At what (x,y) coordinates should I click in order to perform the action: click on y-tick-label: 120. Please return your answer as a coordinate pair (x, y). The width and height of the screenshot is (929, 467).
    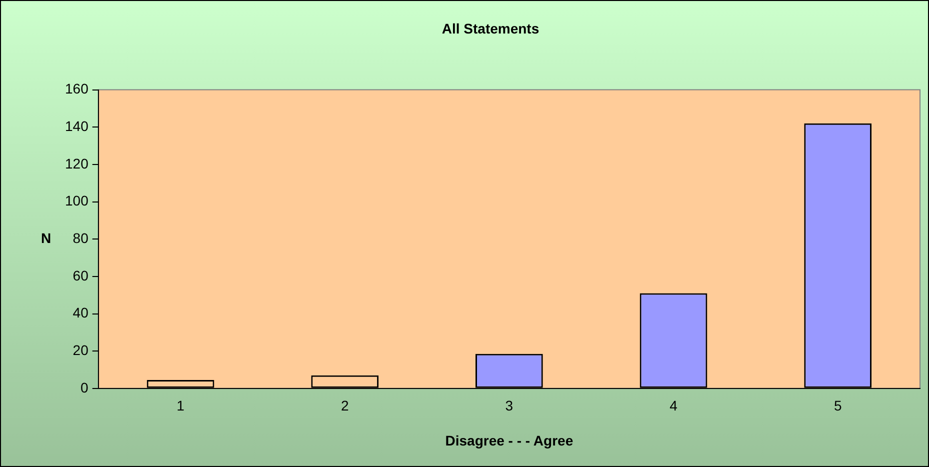
    Looking at the image, I should click on (77, 163).